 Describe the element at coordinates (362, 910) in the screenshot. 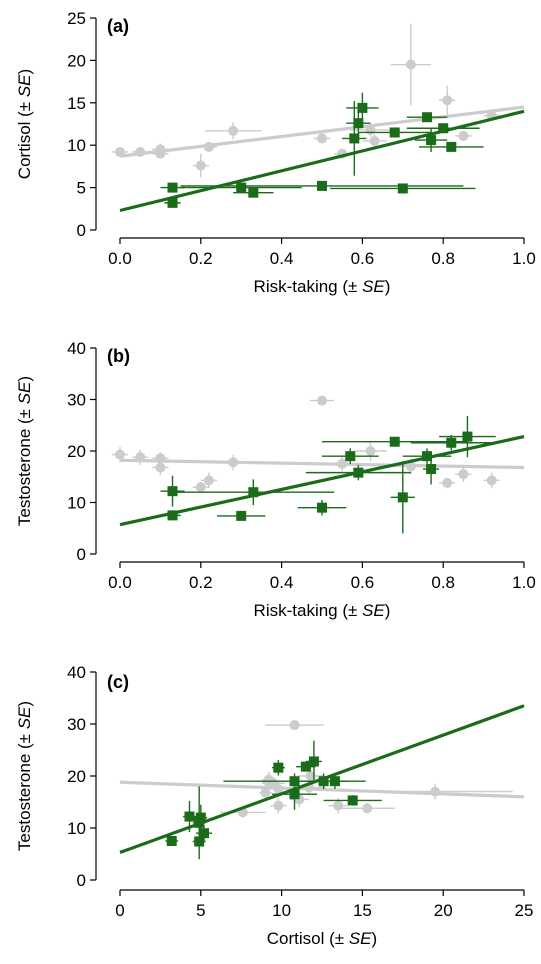

I see `x-tick-label: 15` at that location.